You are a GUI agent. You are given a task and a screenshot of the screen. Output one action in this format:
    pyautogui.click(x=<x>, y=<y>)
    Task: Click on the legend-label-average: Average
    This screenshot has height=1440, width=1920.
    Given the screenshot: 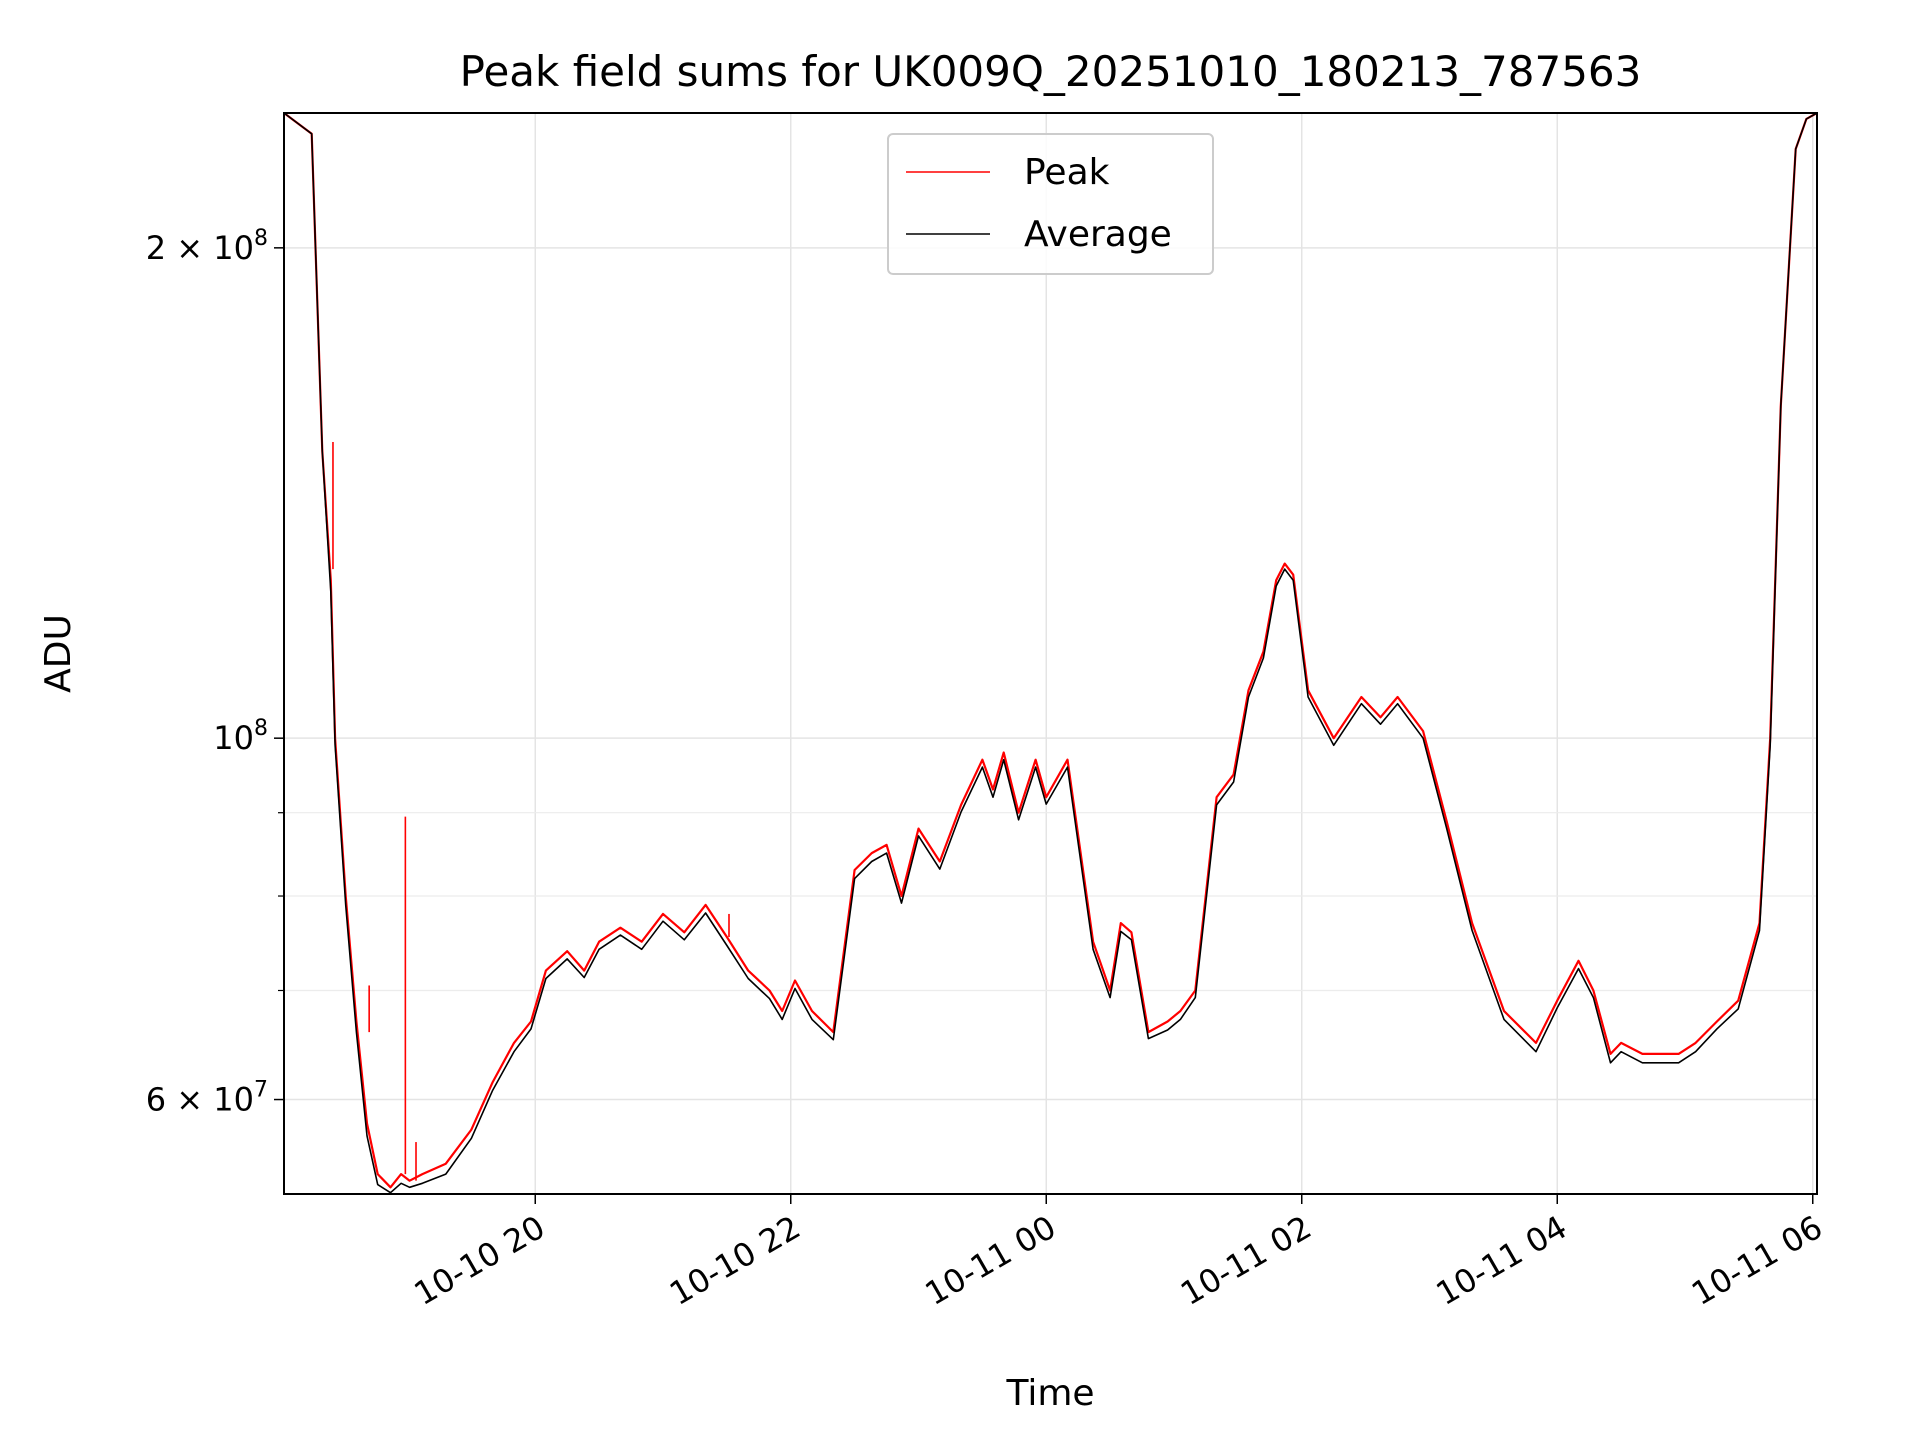 What is the action you would take?
    pyautogui.click(x=1098, y=234)
    